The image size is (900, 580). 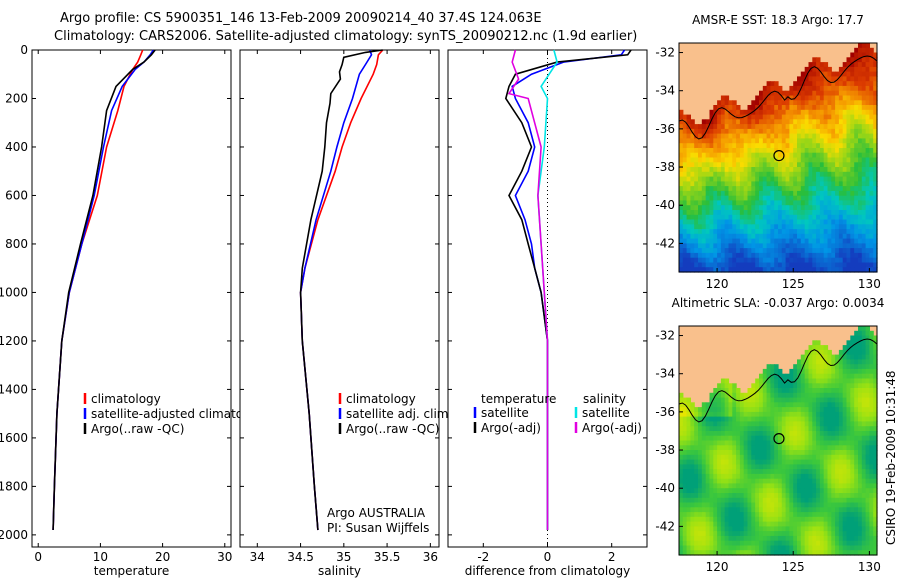 What do you see at coordinates (793, 567) in the screenshot?
I see `sla-map-xtick-label: 125` at bounding box center [793, 567].